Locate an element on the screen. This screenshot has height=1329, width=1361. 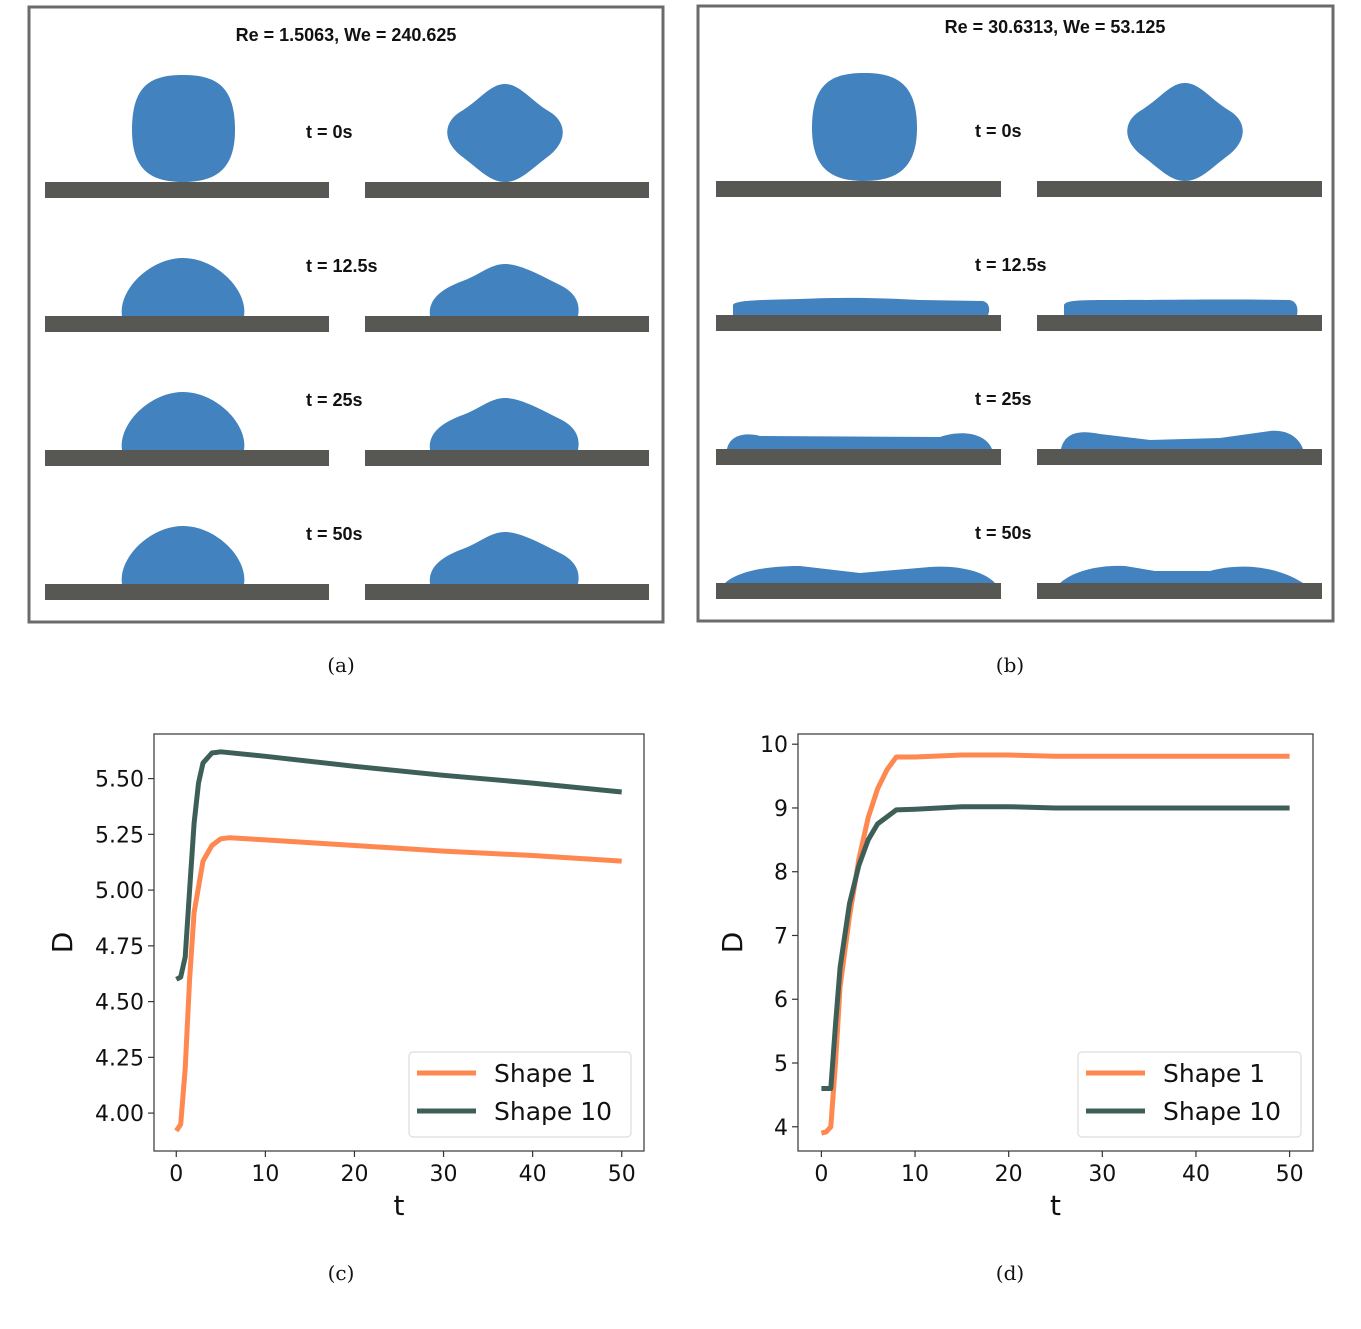
y-tick-label: 6 is located at coordinates (781, 1000).